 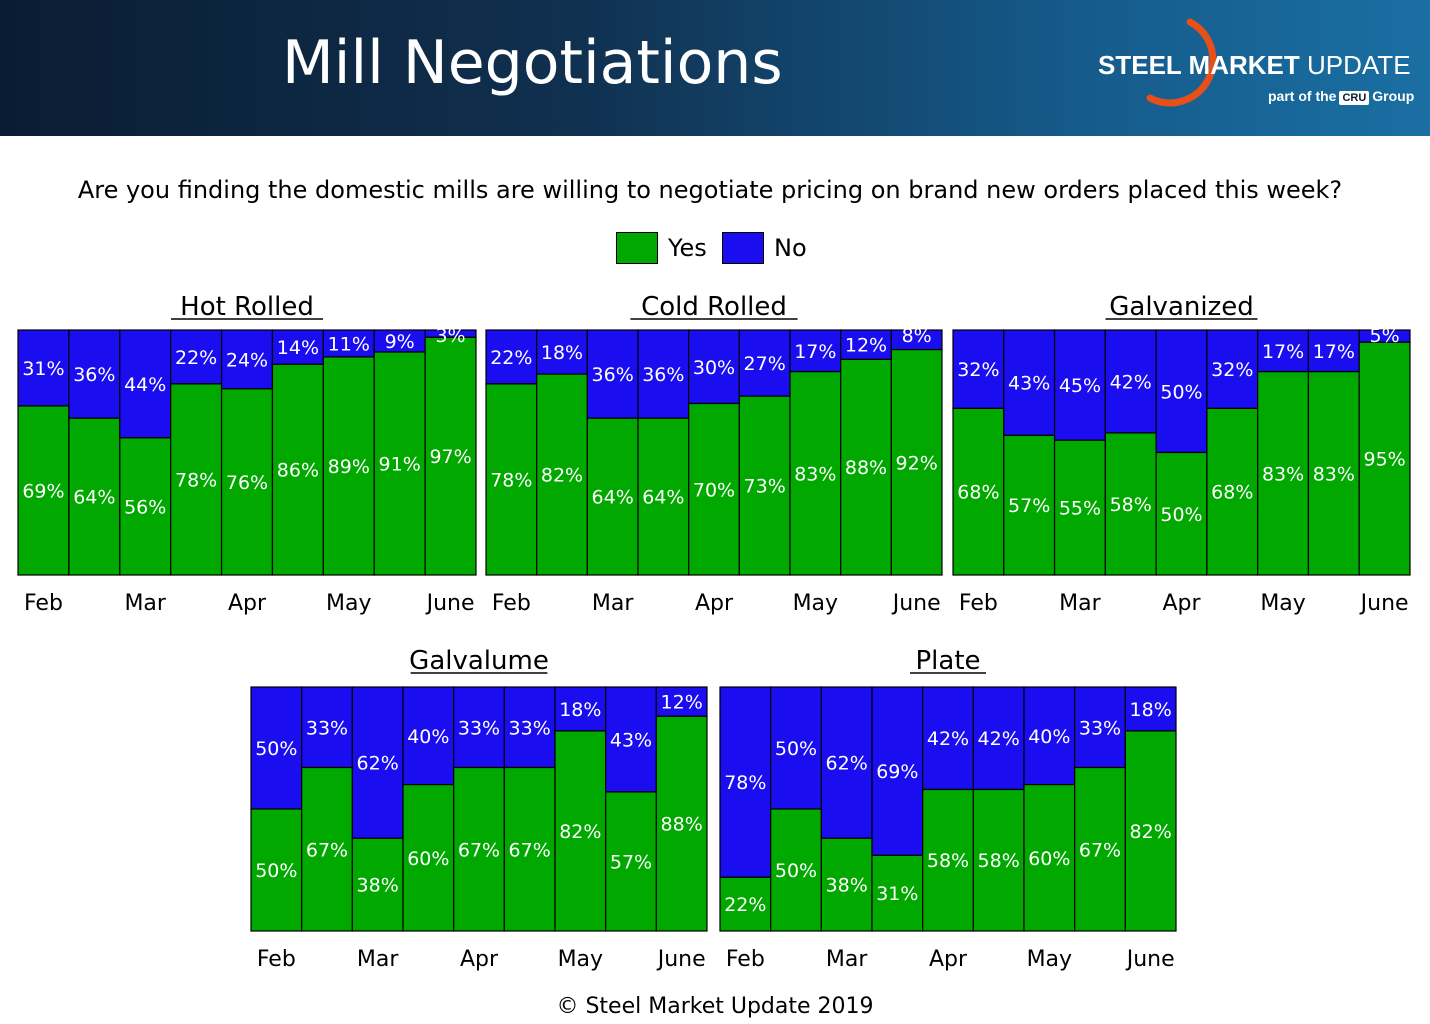 What do you see at coordinates (247, 603) in the screenshot?
I see `x-tick-label-hot-rolled-apr: Apr` at bounding box center [247, 603].